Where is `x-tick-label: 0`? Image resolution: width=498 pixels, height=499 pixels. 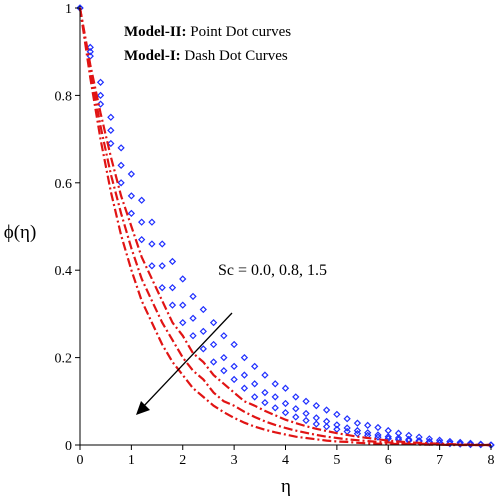
x-tick-label: 0 is located at coordinates (80, 460).